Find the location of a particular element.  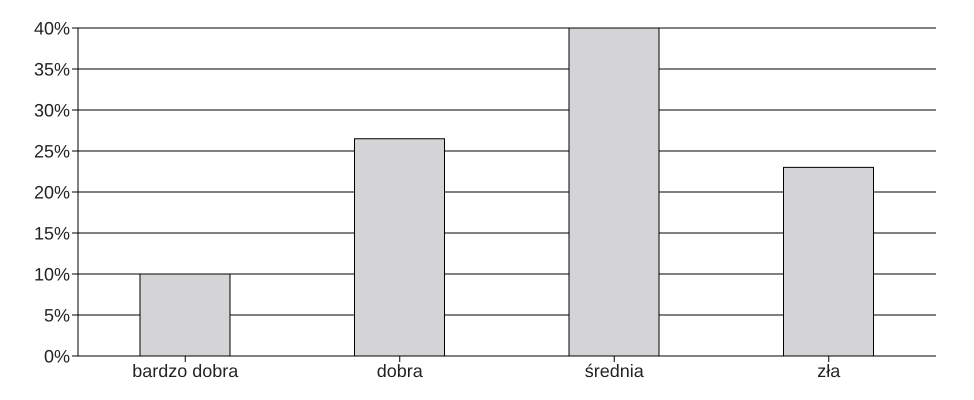

y-tick-label: 15% is located at coordinates (52, 233).